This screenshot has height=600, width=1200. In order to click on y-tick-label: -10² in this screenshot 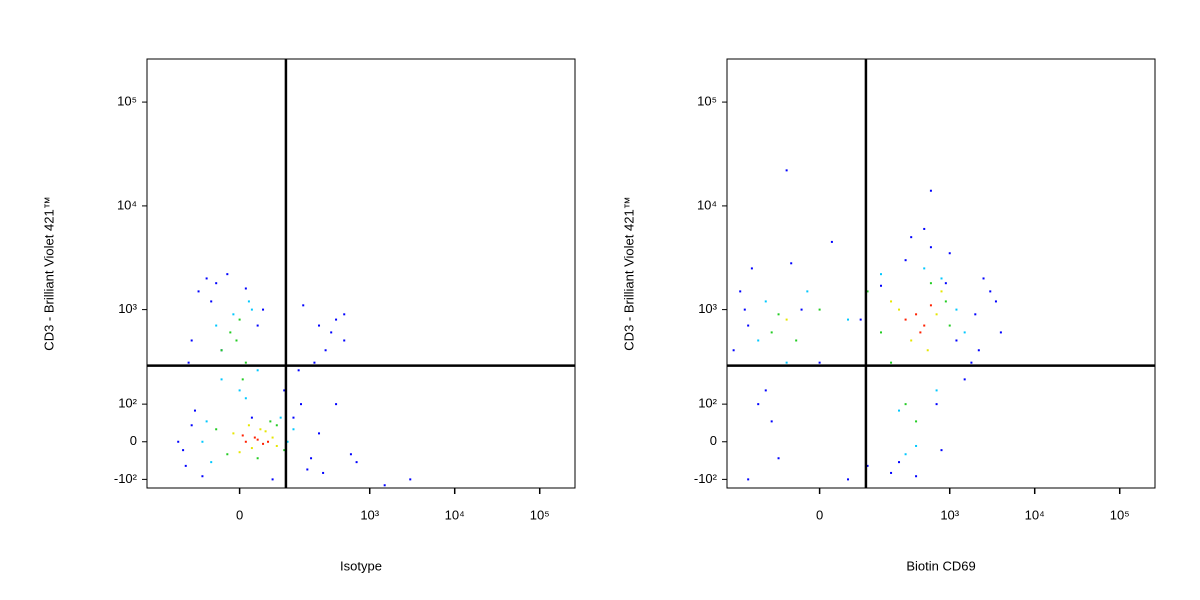, I will do `click(706, 478)`.